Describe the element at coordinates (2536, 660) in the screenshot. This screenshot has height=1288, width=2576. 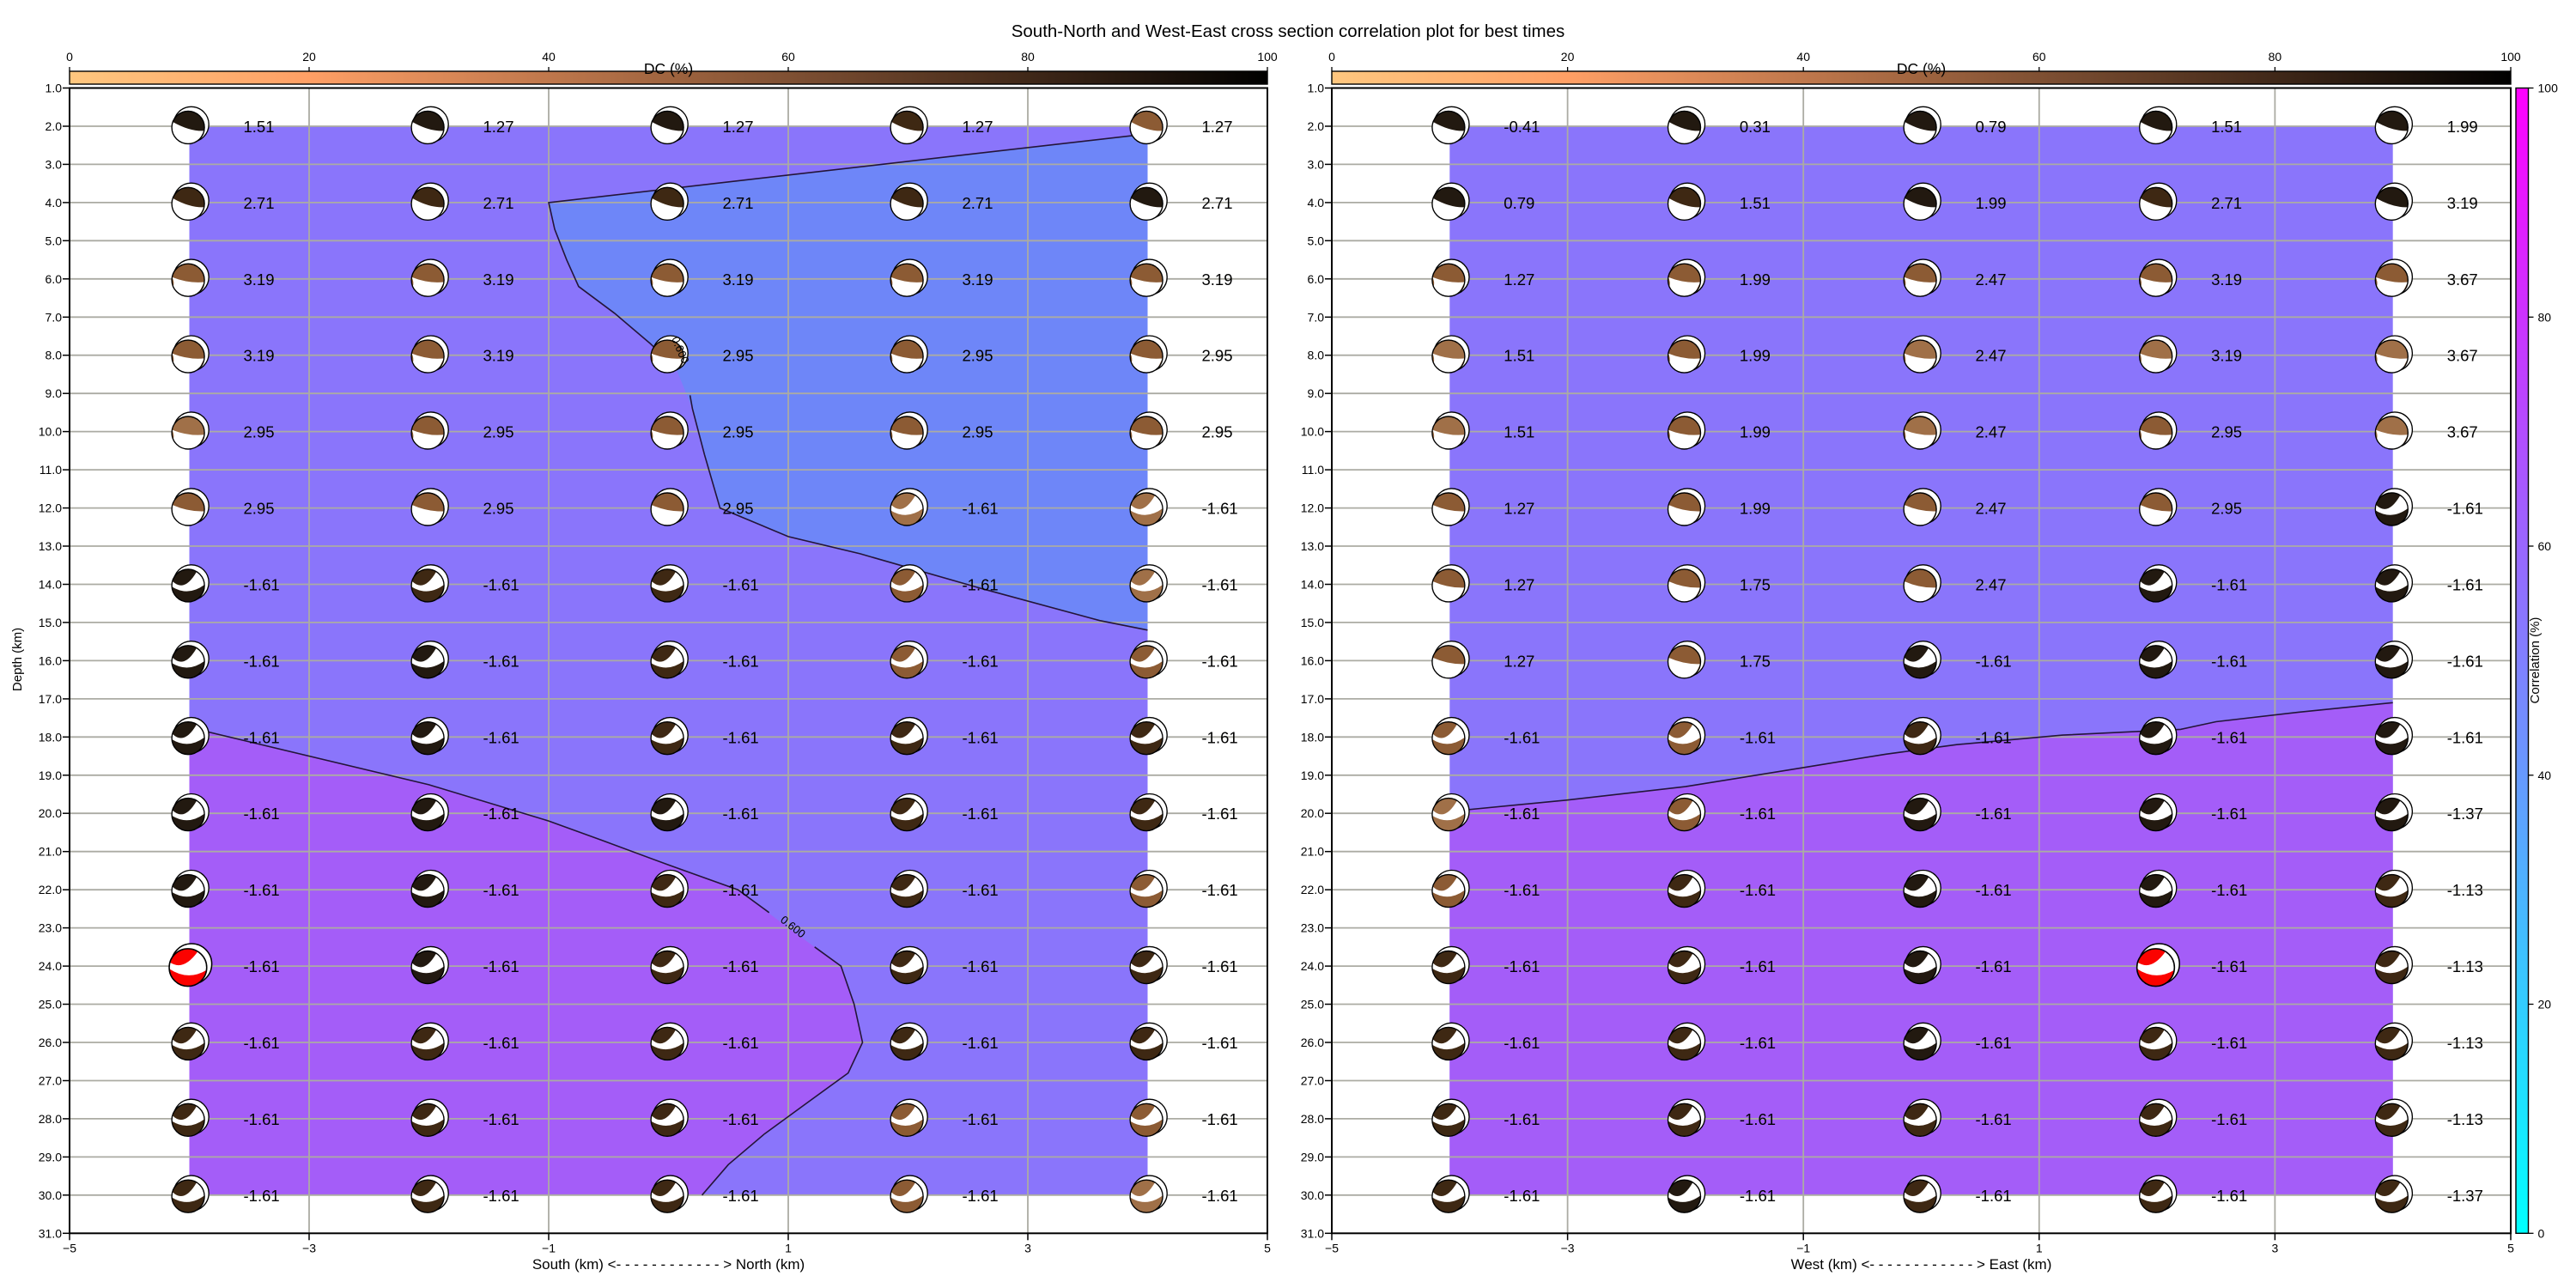
I see `svg-text: Correlation (%)` at that location.